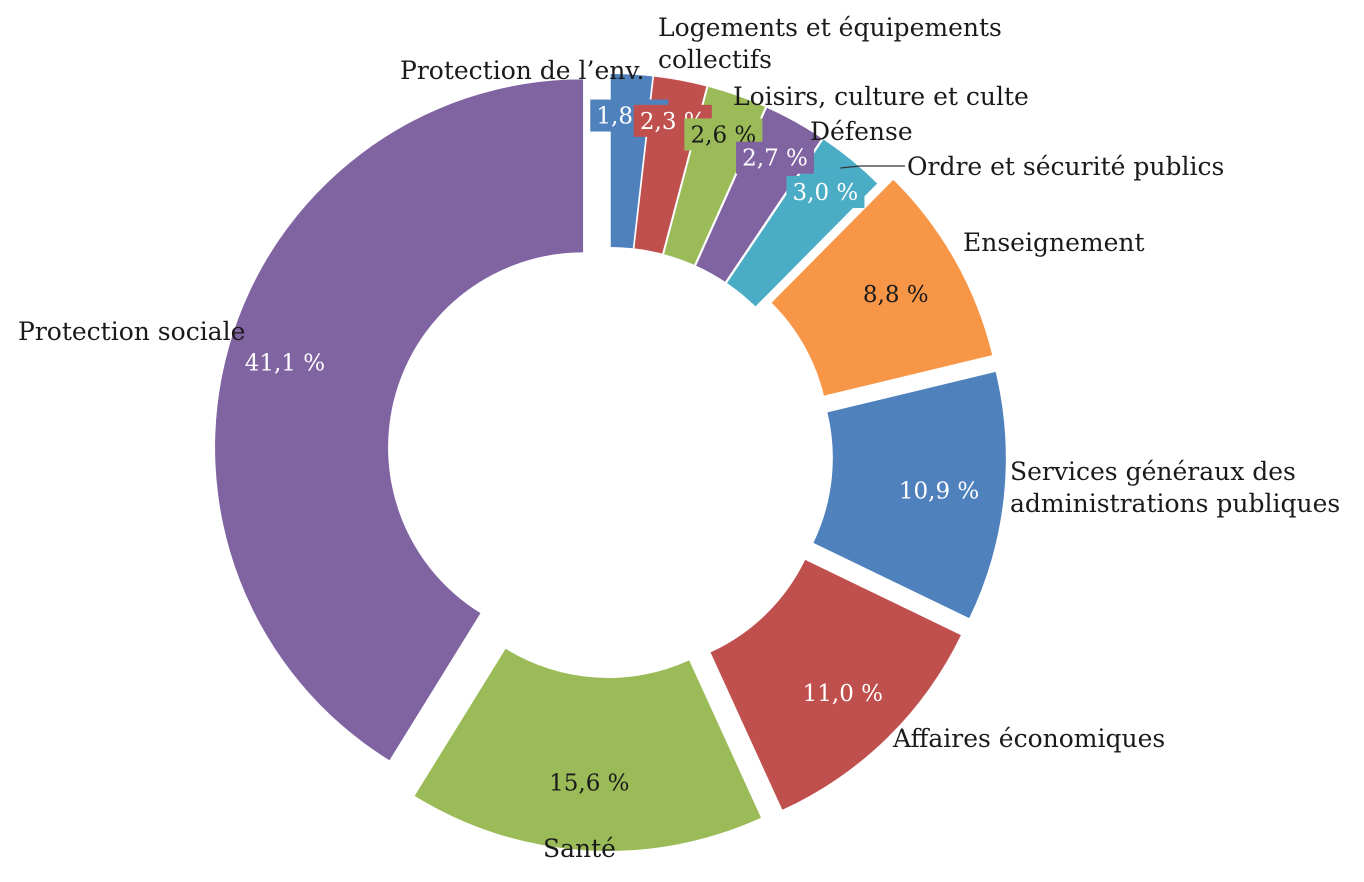  I want to click on slice-services-generaux, so click(909, 495).